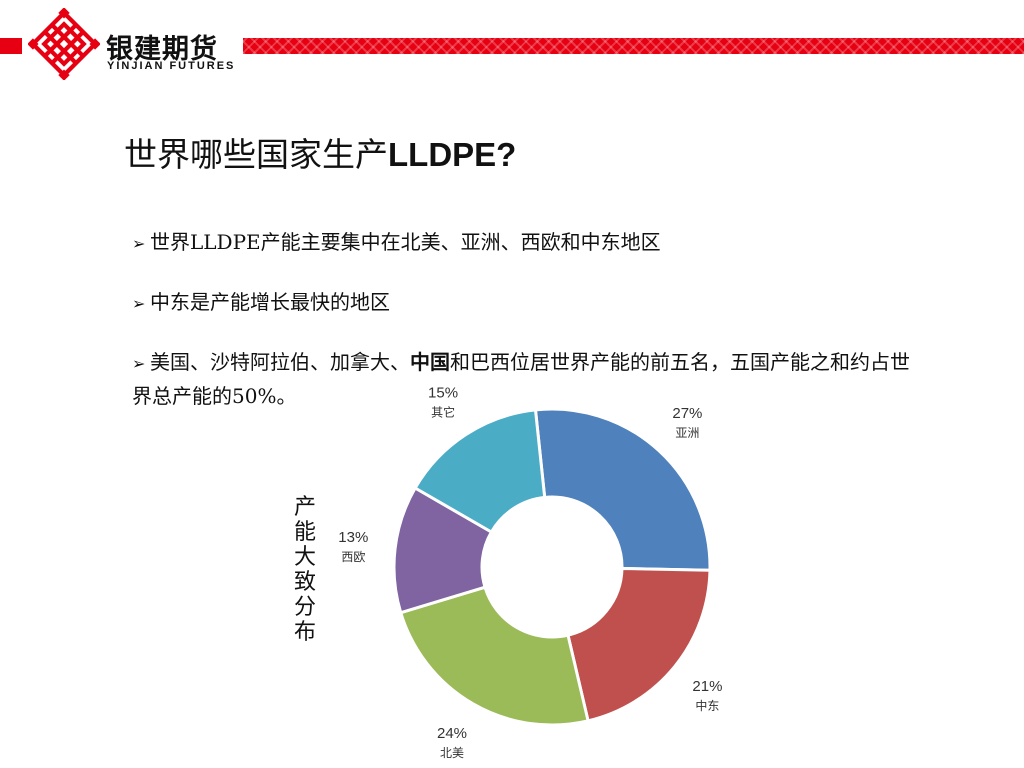 The image size is (1024, 768). What do you see at coordinates (707, 686) in the screenshot?
I see `slice-percent-label: 21%` at bounding box center [707, 686].